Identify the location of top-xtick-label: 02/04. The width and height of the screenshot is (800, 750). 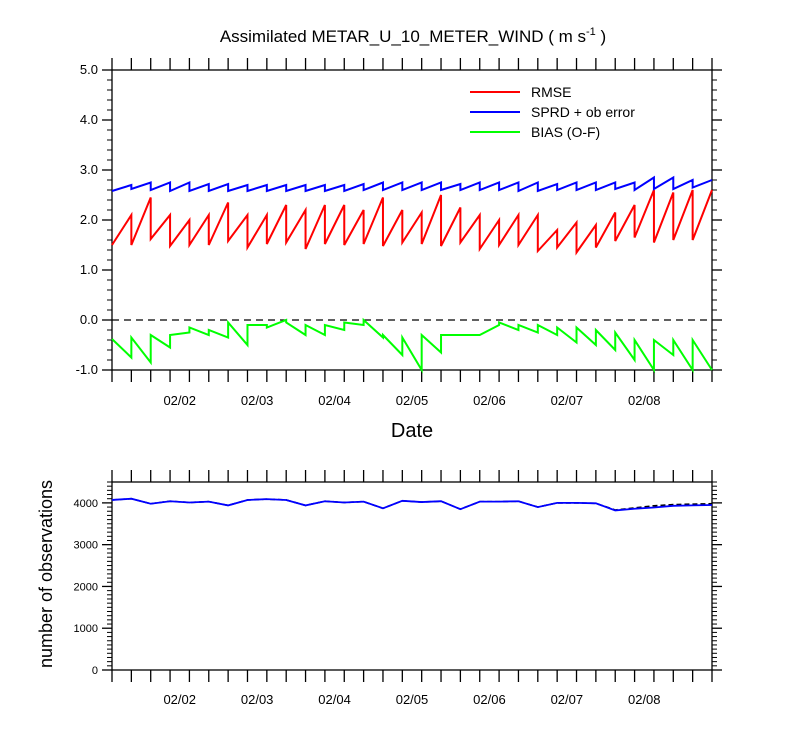
(334, 400).